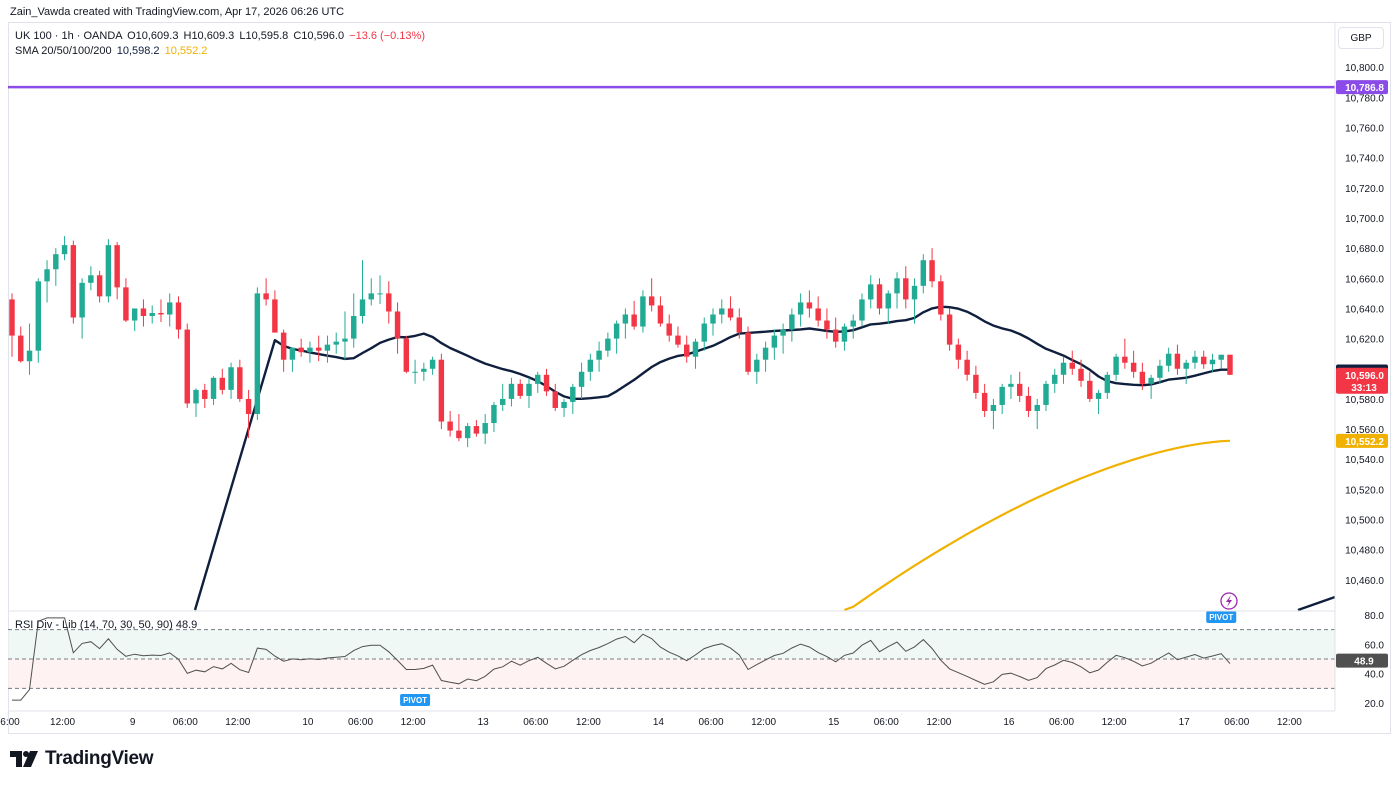 This screenshot has width=1400, height=785. What do you see at coordinates (671, 674) in the screenshot?
I see `rsi-lower-band` at bounding box center [671, 674].